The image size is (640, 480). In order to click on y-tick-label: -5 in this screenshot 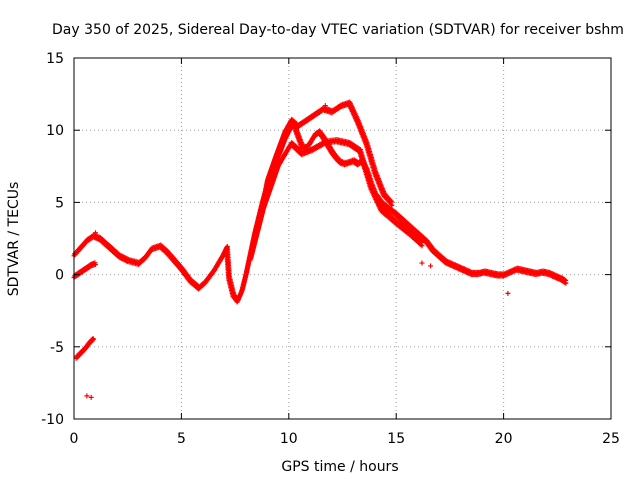, I will do `click(57, 348)`.